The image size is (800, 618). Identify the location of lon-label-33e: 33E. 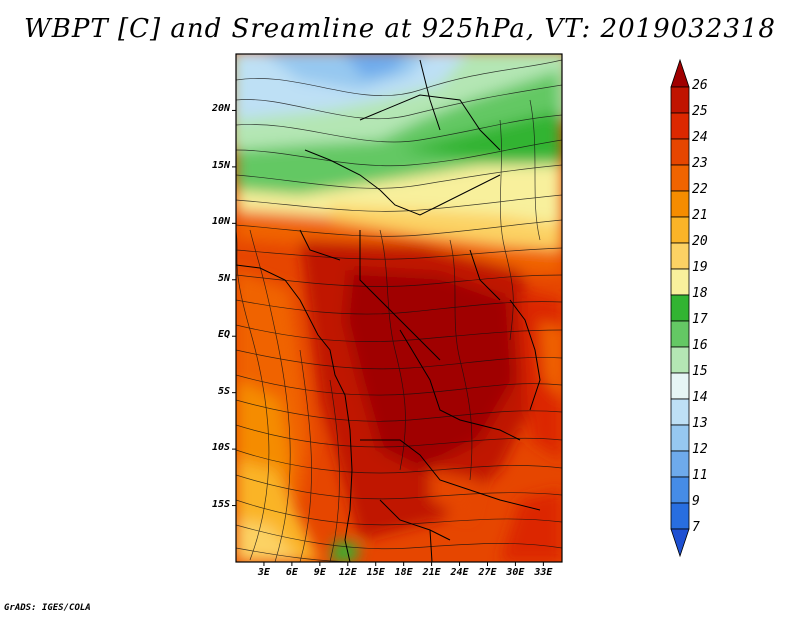
(543, 572).